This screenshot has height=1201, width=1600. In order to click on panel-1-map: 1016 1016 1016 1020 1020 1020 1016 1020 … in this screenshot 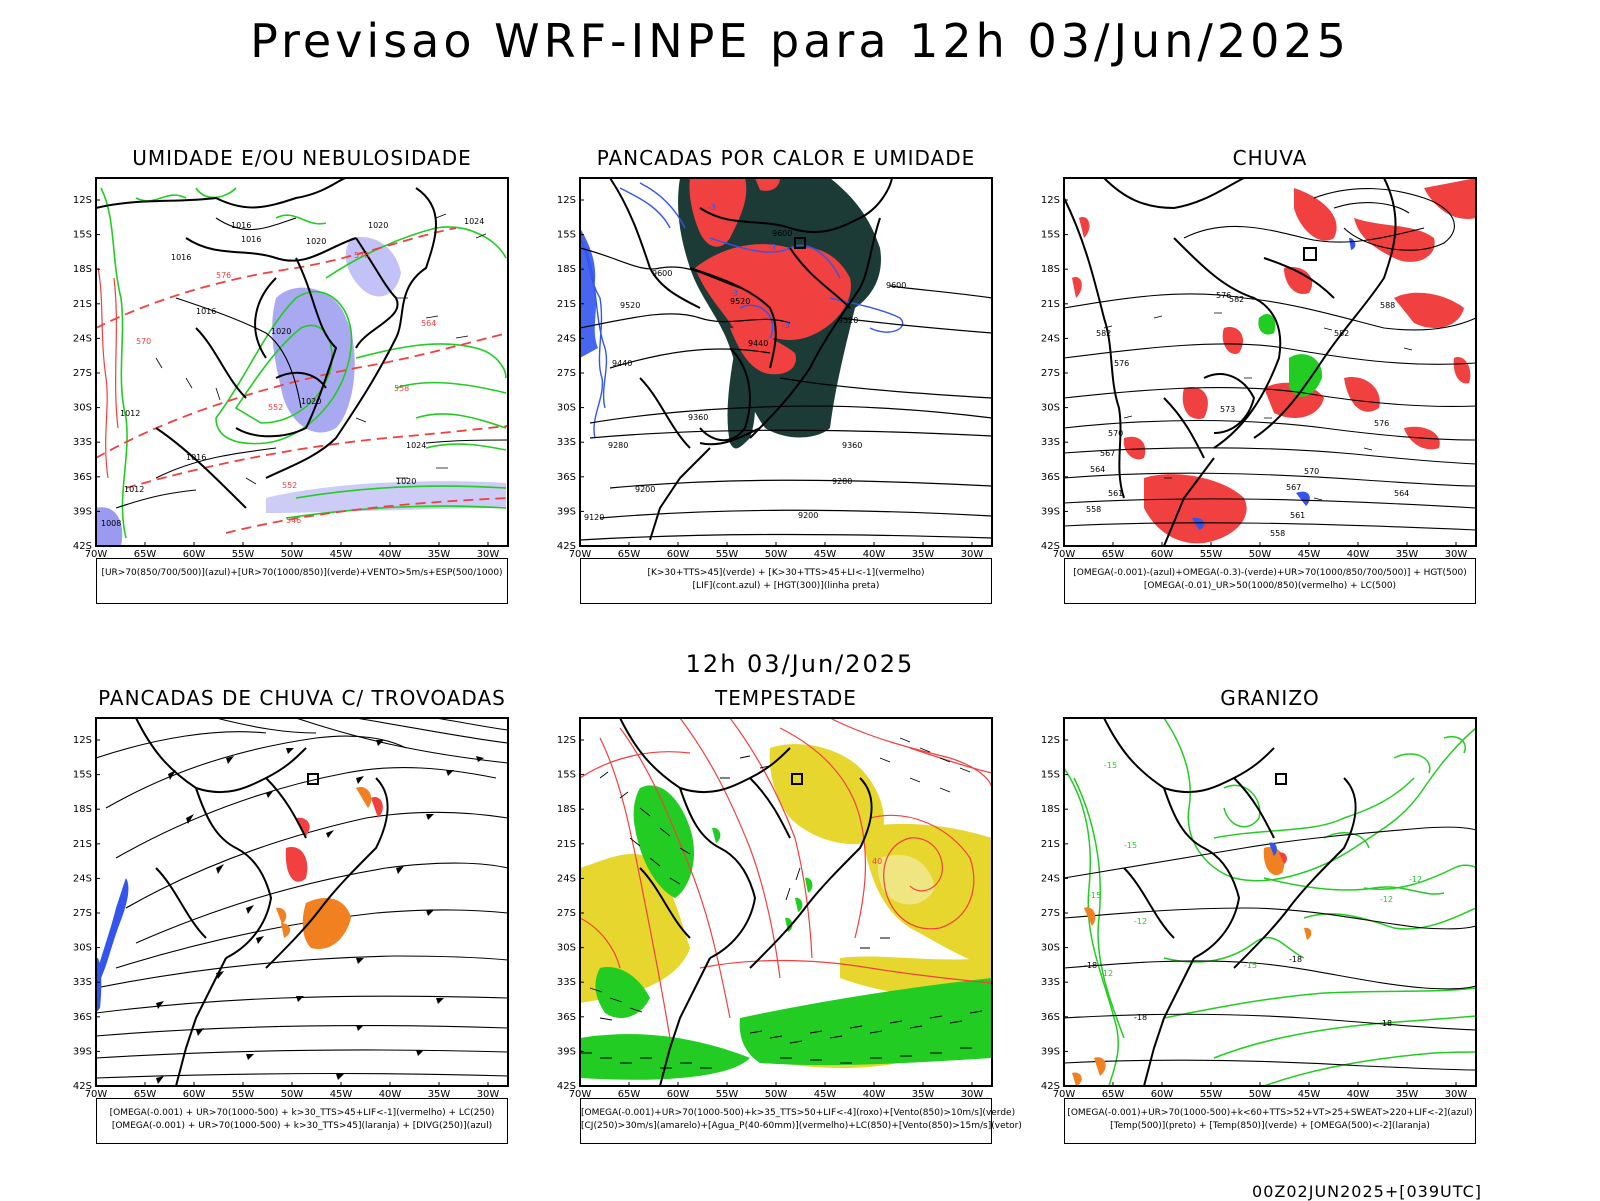, I will do `click(291, 368)`.